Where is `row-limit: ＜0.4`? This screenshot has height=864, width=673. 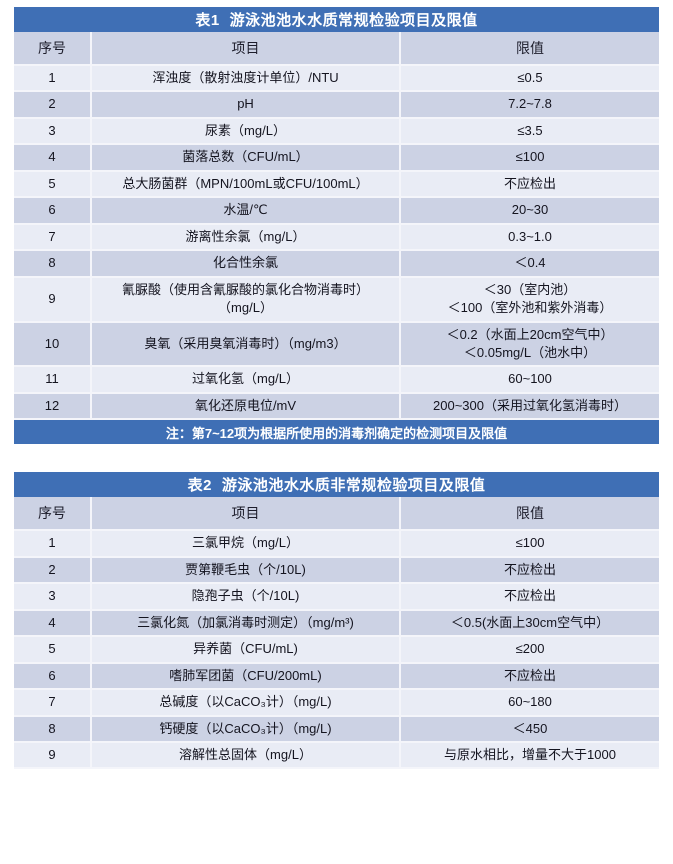
row-limit: ＜0.4 is located at coordinates (530, 264).